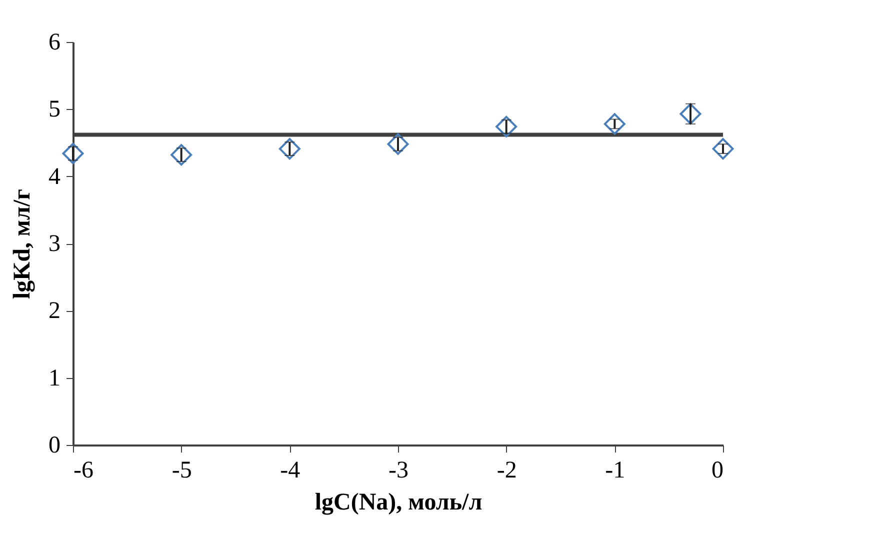 This screenshot has height=549, width=869. What do you see at coordinates (398, 503) in the screenshot?
I see `x-axis-title: lgC(Na), моль/л` at bounding box center [398, 503].